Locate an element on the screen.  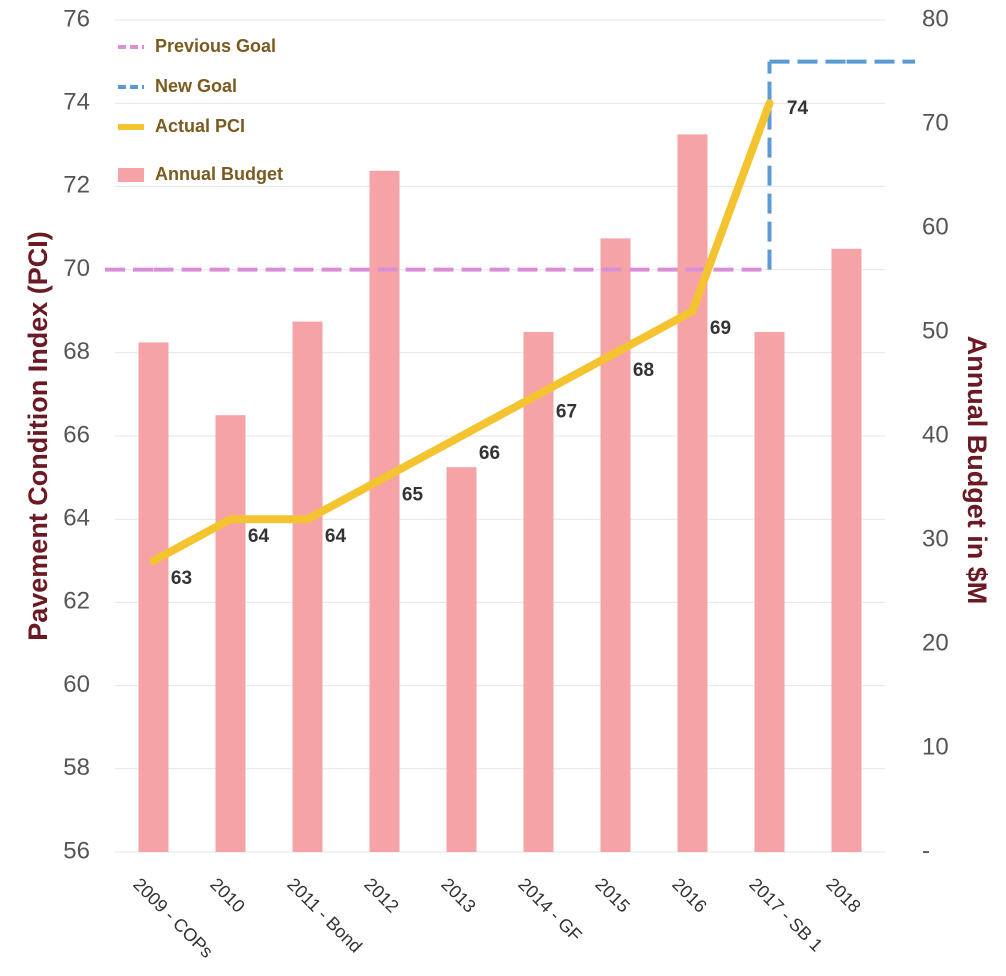
y2-tick-label: 10 is located at coordinates (935, 746).